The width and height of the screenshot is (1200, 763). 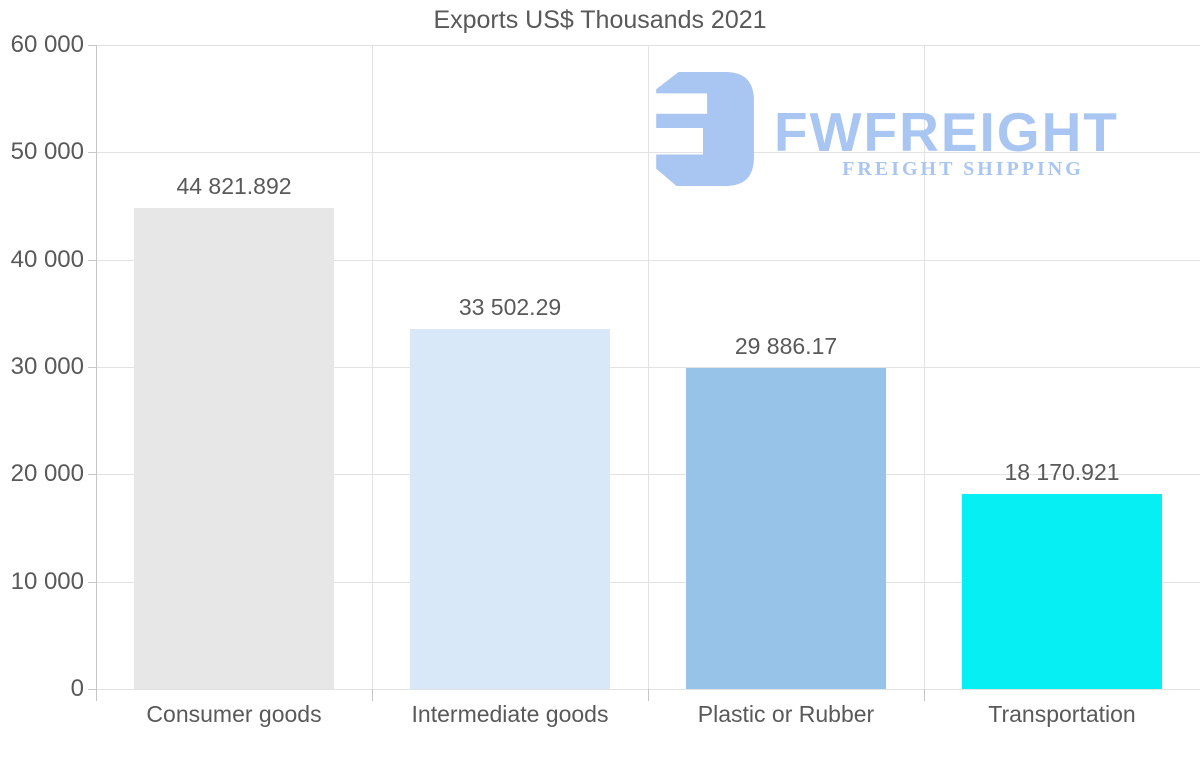 What do you see at coordinates (946, 132) in the screenshot?
I see `logo-brand-text: FWFREIGHT` at bounding box center [946, 132].